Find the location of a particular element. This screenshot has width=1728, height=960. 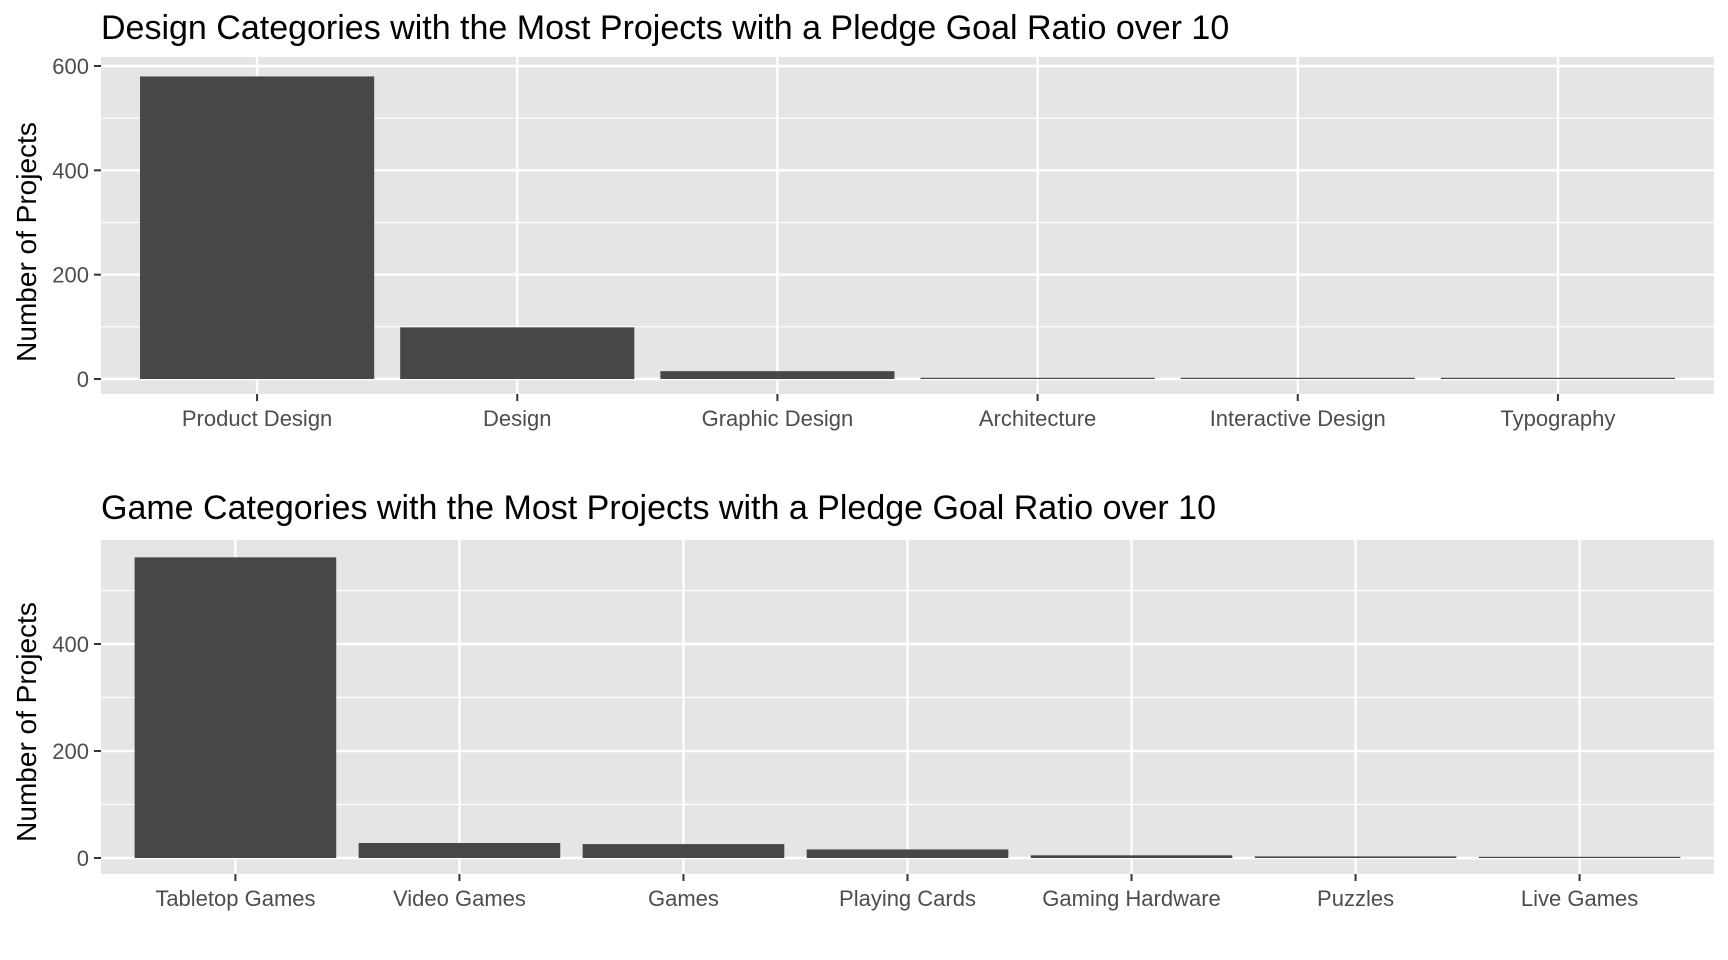

bar-gaming-hardware is located at coordinates (1131, 856).